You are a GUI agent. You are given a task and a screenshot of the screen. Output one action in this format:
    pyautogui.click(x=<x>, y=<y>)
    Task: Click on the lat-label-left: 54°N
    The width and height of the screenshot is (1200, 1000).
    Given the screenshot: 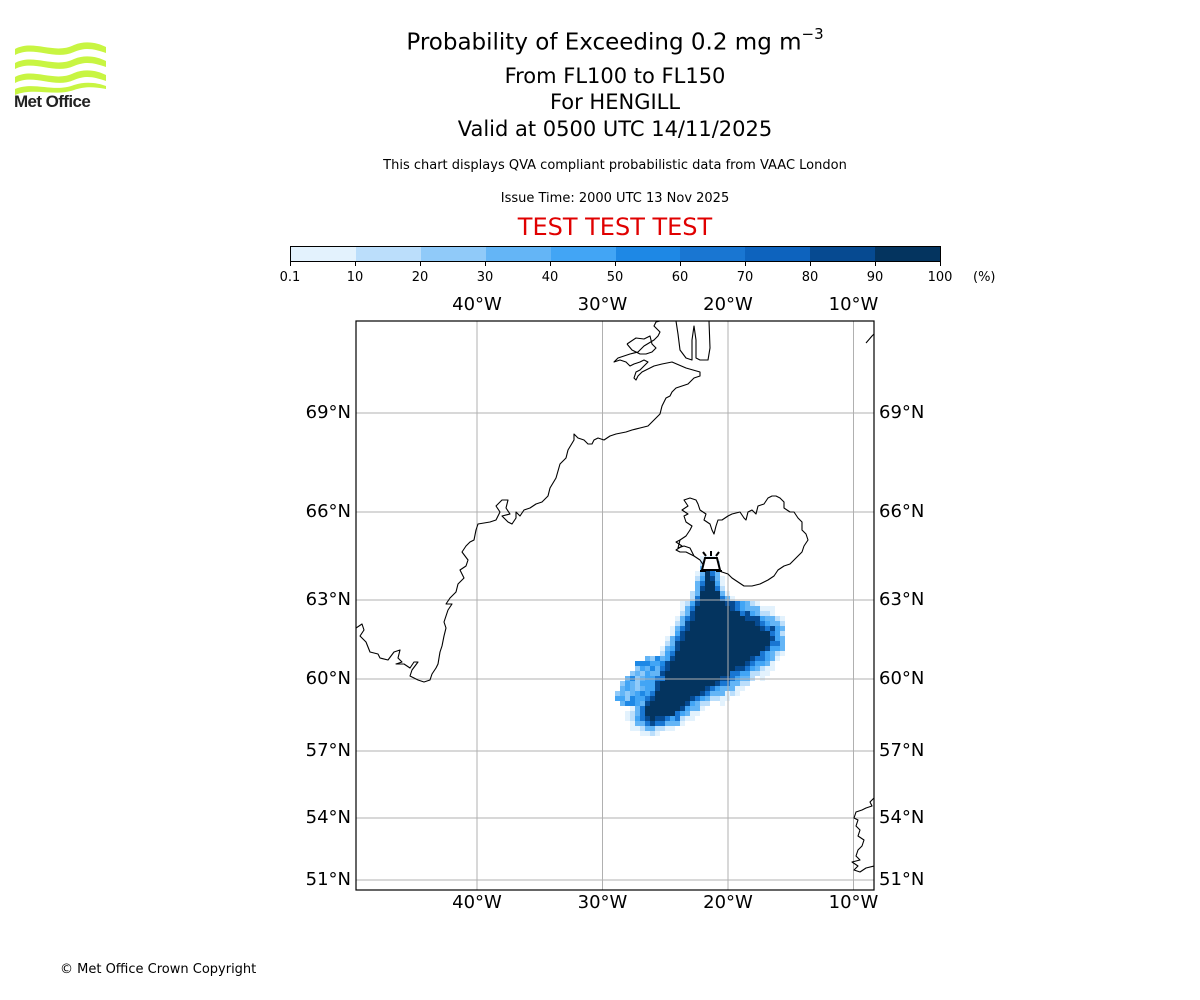 What is the action you would take?
    pyautogui.click(x=328, y=817)
    